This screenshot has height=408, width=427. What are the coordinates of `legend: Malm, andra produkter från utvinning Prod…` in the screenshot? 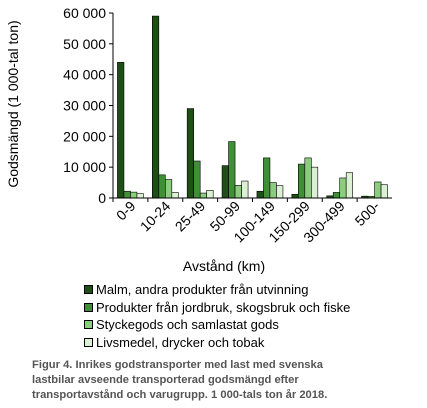 It's located at (217, 316).